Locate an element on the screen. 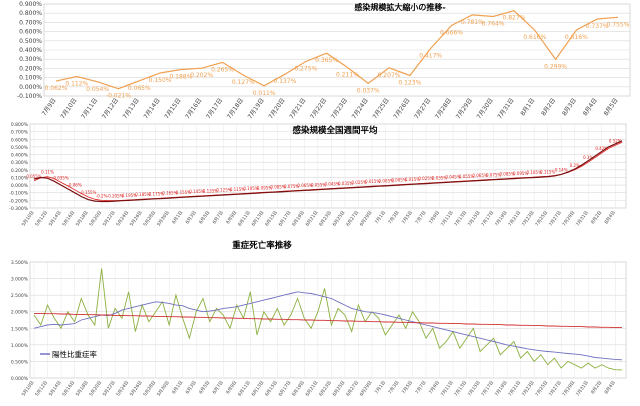  data-label: 0.105% is located at coordinates (534, 172).